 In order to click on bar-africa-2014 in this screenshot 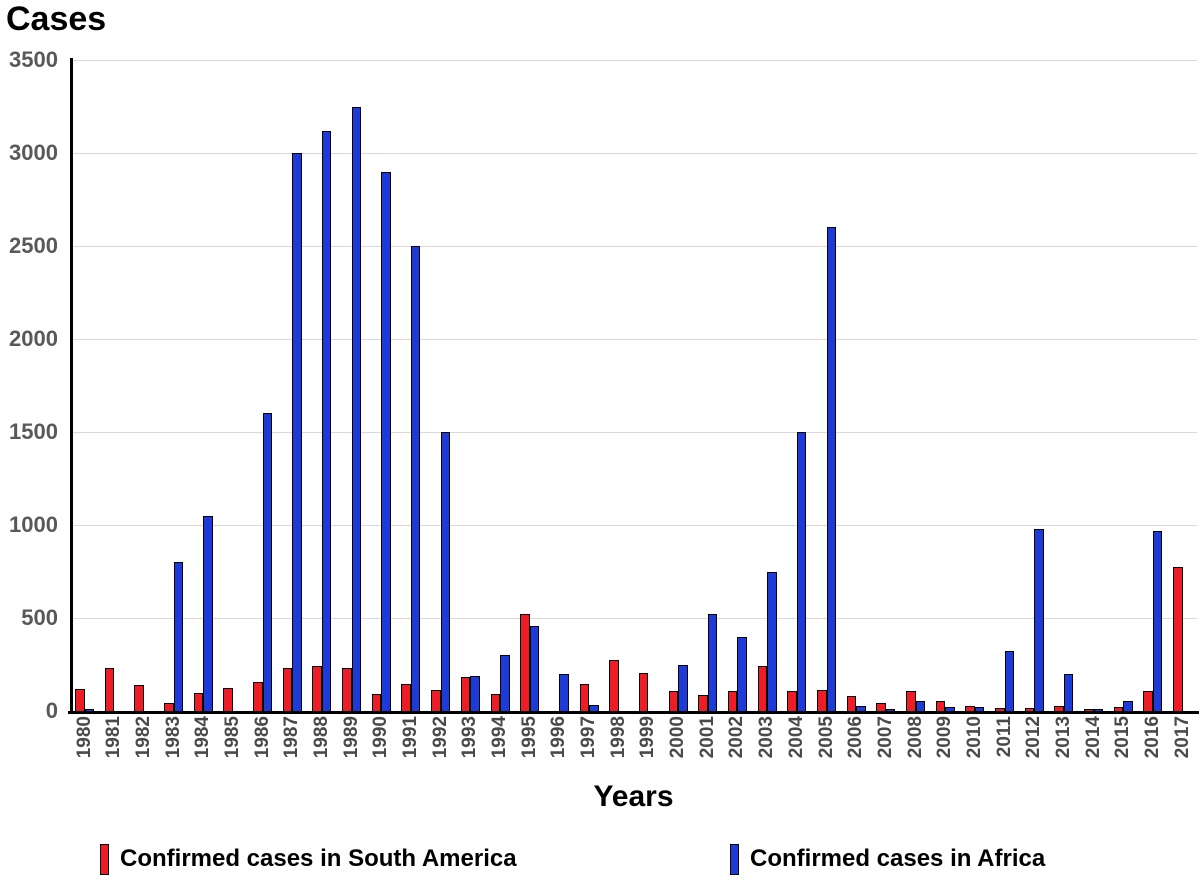, I will do `click(1098, 710)`.